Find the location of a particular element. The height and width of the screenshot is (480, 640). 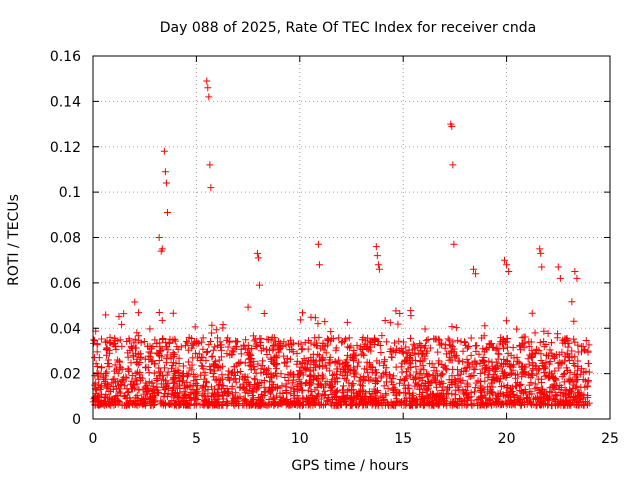

x-tick-label: 0 is located at coordinates (93, 439).